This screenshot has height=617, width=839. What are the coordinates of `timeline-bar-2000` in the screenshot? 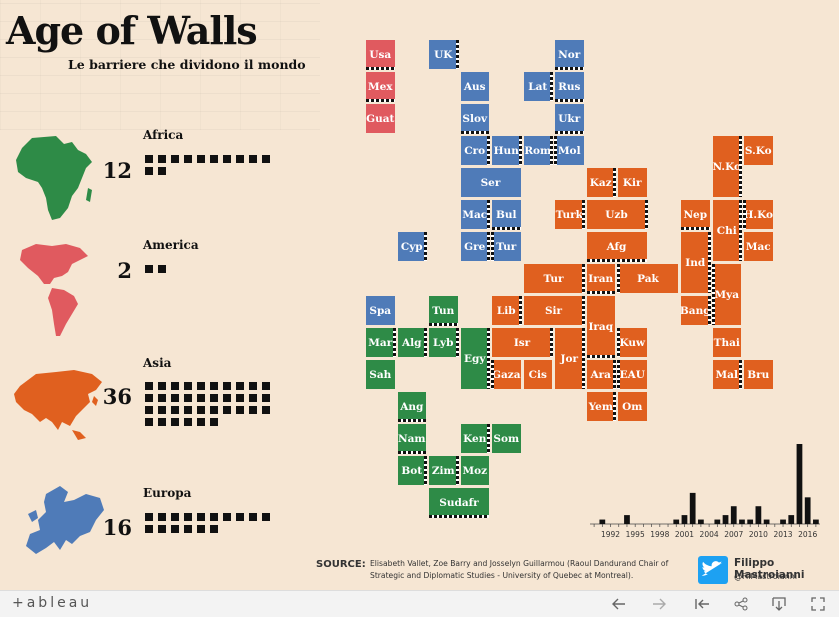 It's located at (676, 521).